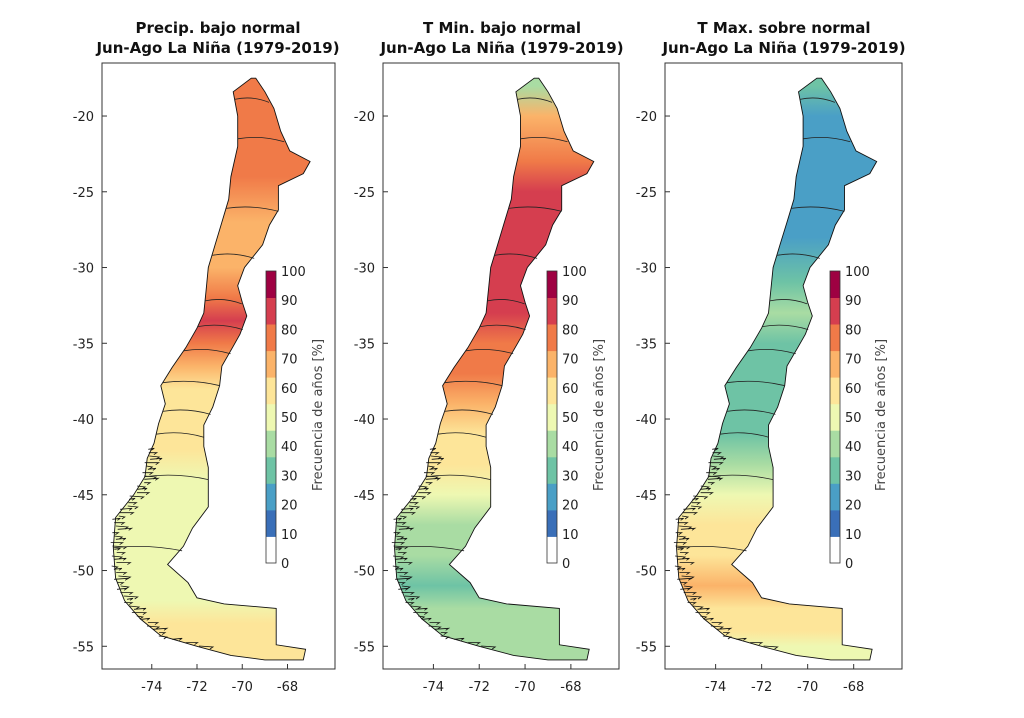  I want to click on lon-tick-label: -70, so click(524, 687).